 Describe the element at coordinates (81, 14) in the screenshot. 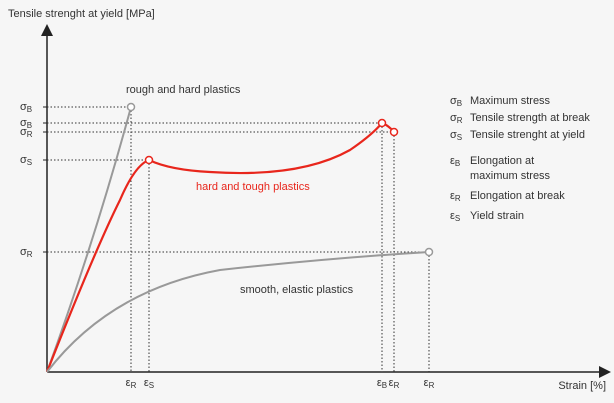

I see `y-axis-label: Tensile strenght at yield [MPa]` at that location.